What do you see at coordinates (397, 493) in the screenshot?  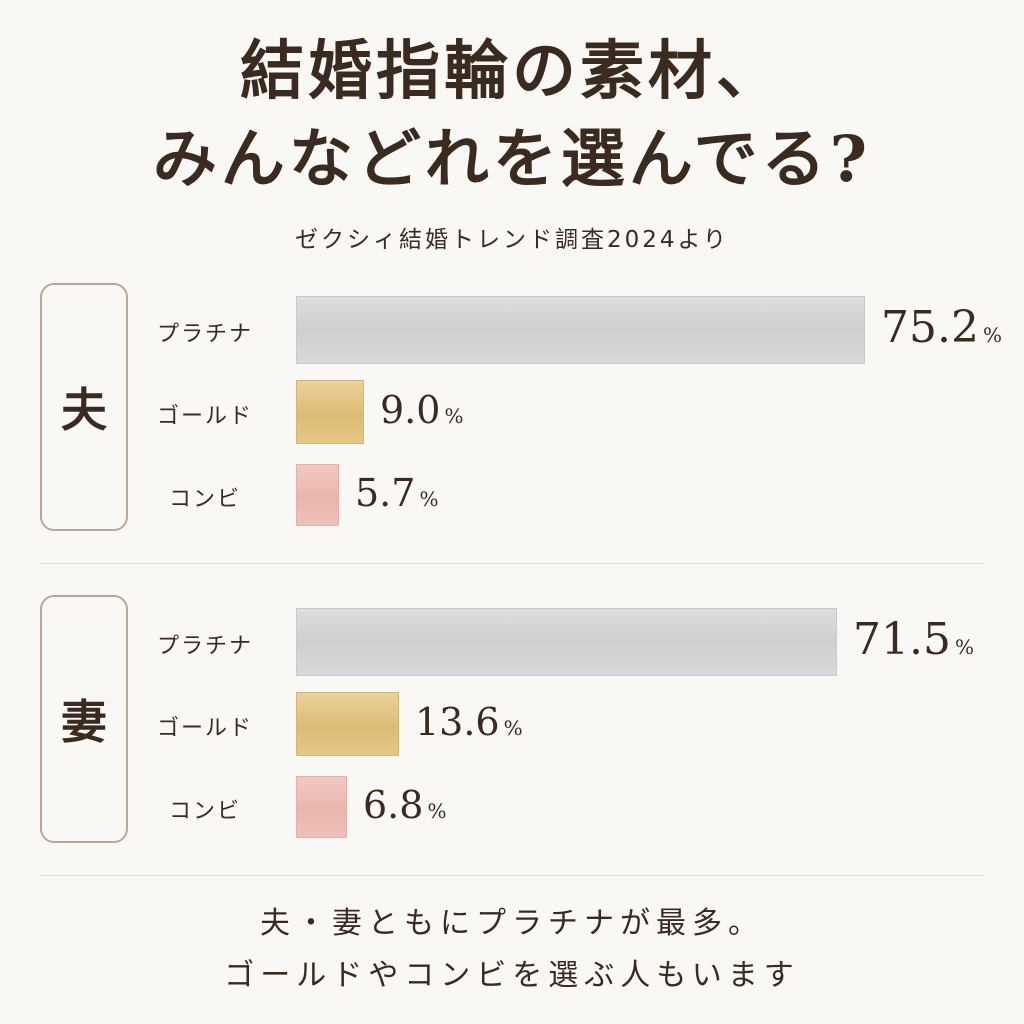 I see `data-label-husband-combi: 5.7%` at bounding box center [397, 493].